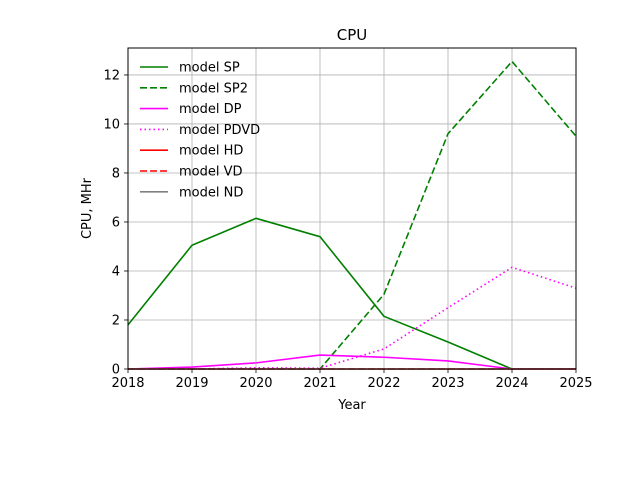 Image resolution: width=640 pixels, height=485 pixels. What do you see at coordinates (511, 383) in the screenshot?
I see `x-tick-label: 2024` at bounding box center [511, 383].